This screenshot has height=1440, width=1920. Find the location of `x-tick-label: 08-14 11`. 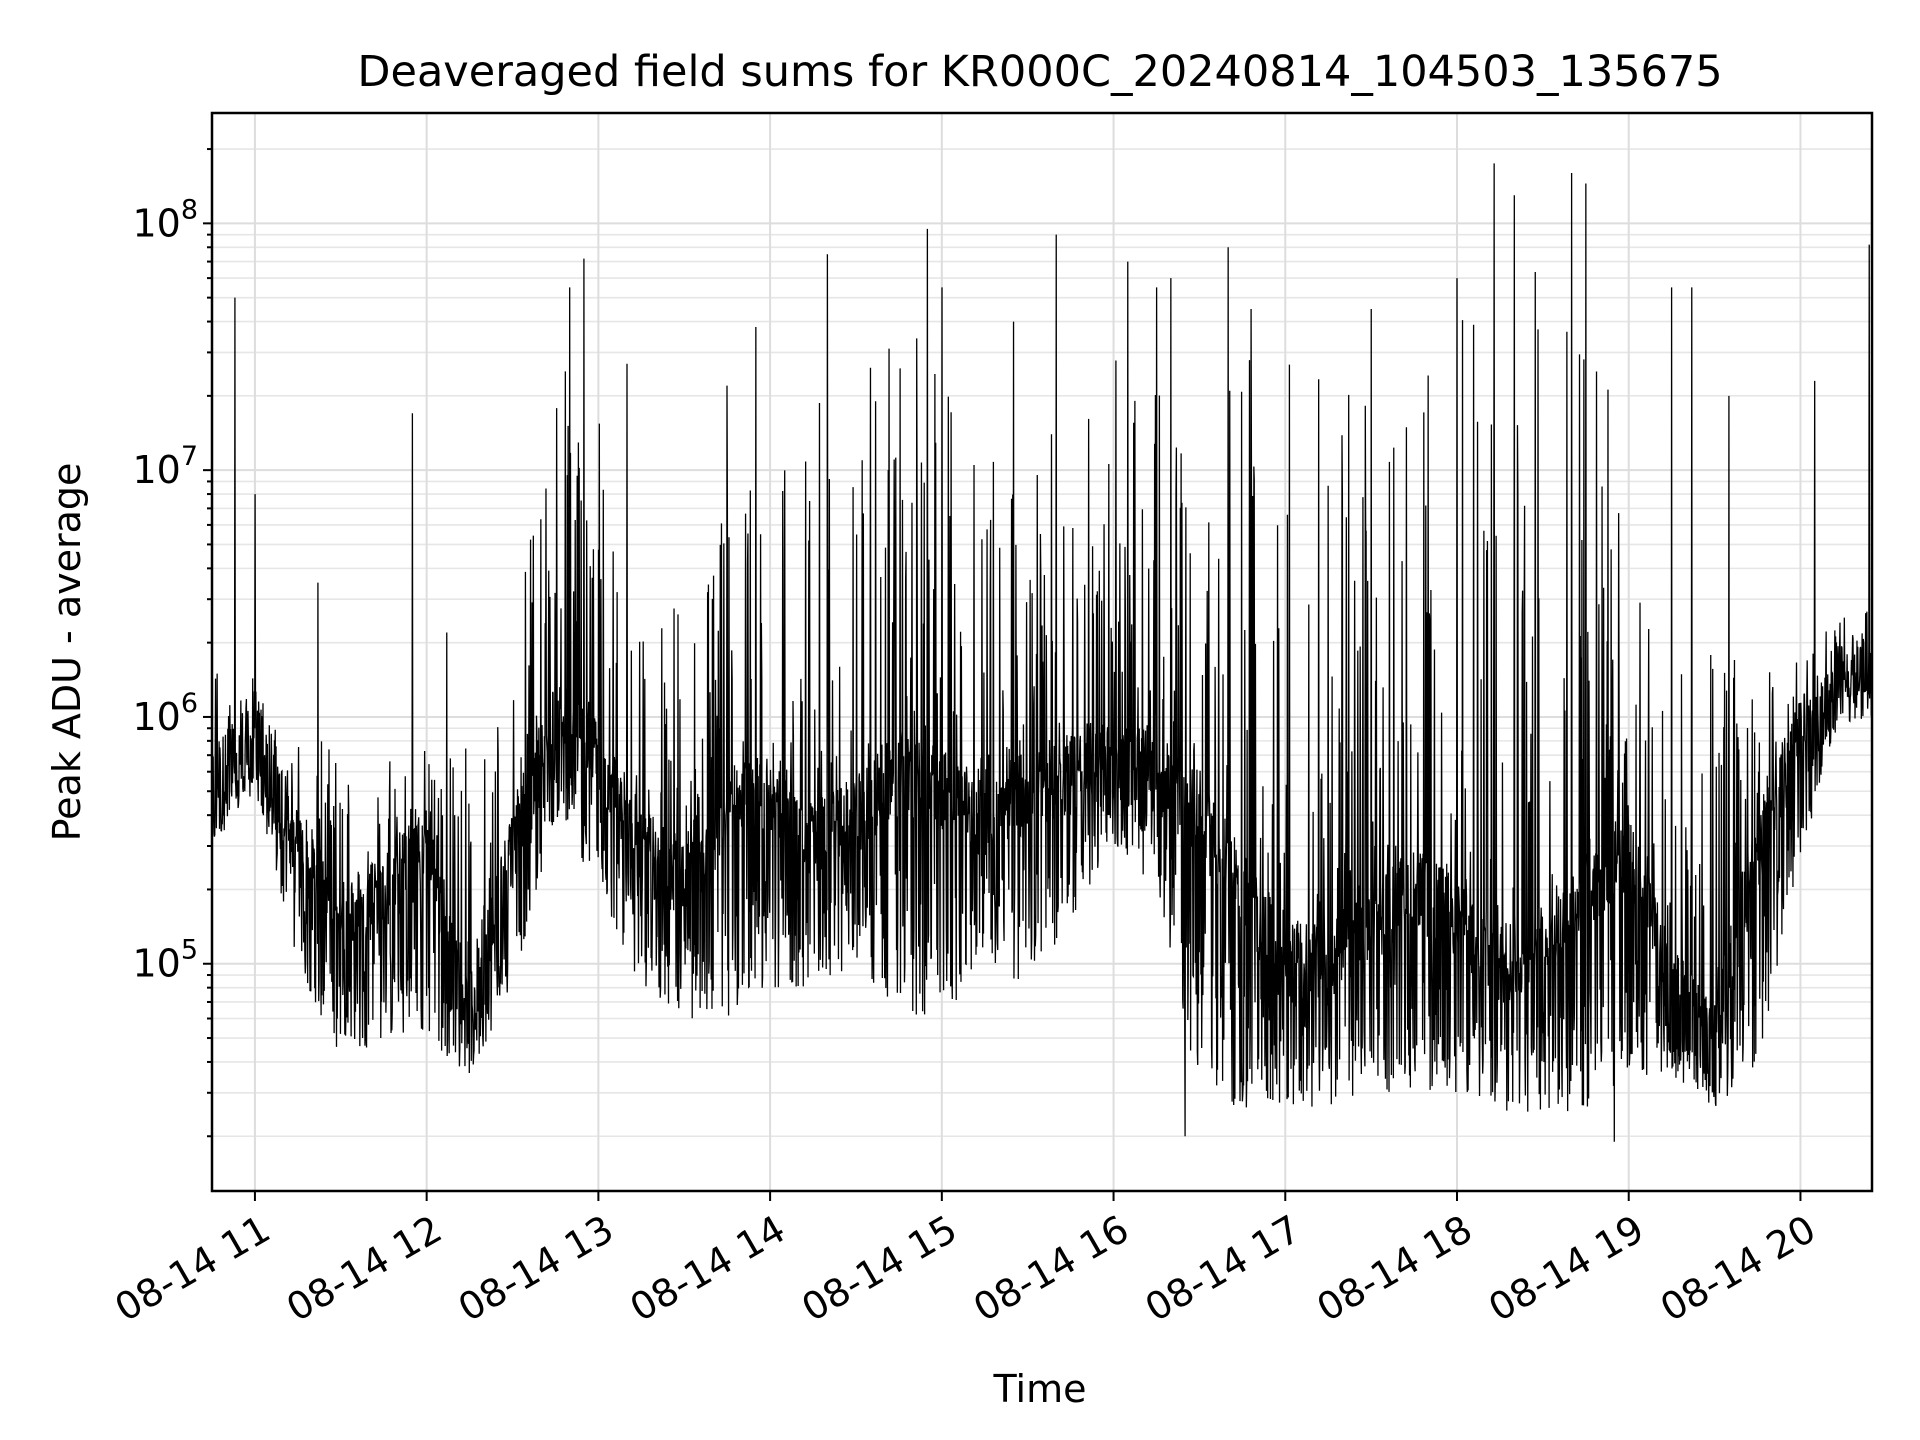

x-tick-label: 08-14 11 is located at coordinates (192, 1269).